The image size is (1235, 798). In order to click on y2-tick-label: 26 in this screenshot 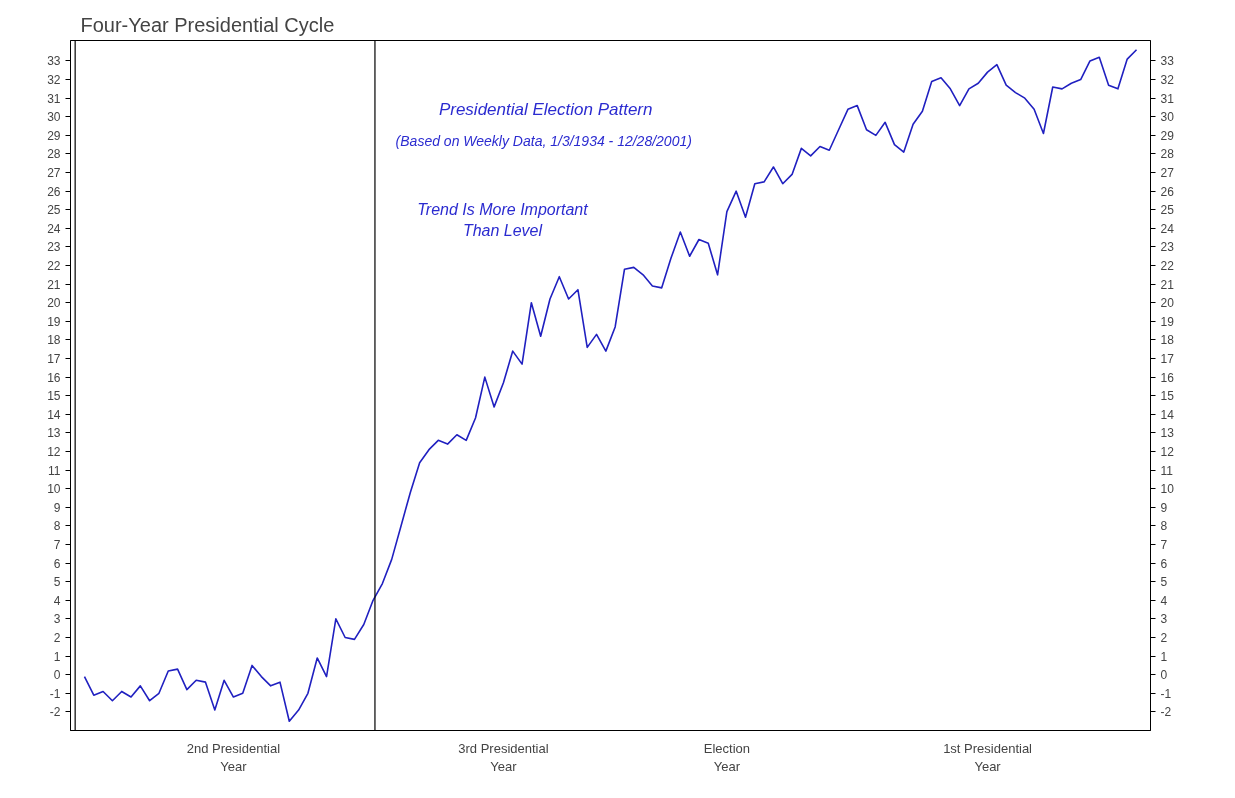, I will do `click(1167, 191)`.